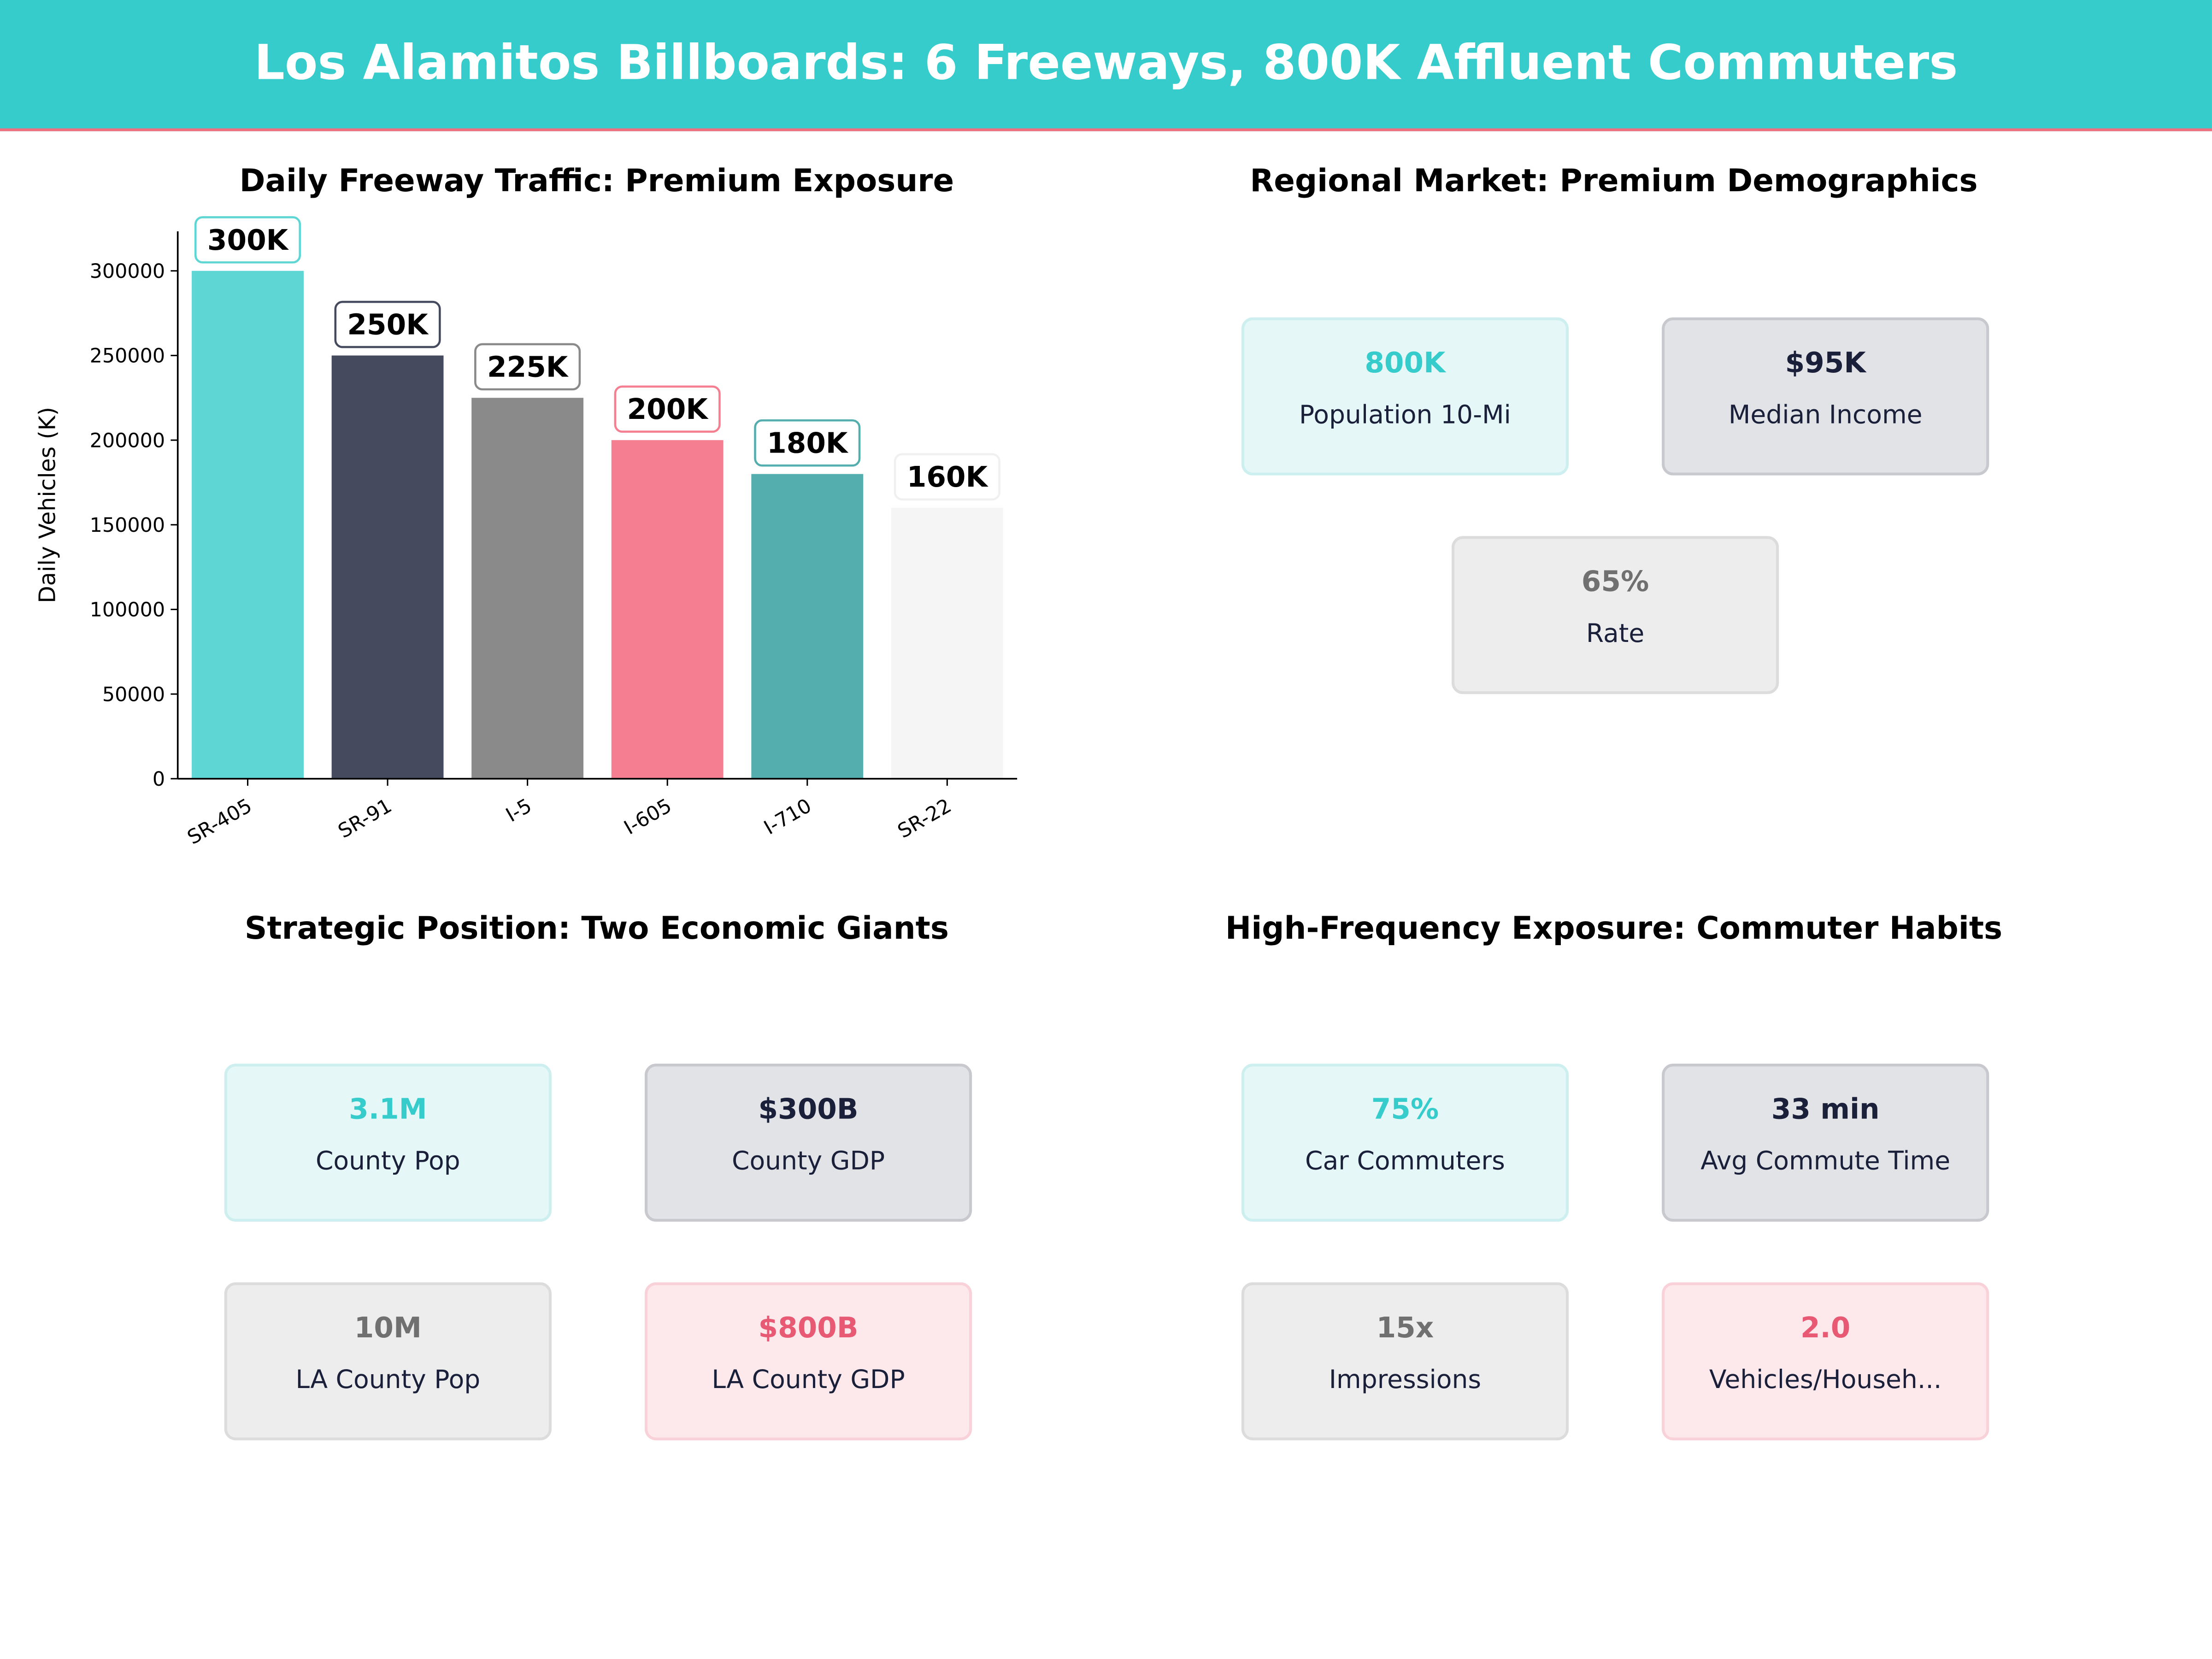  What do you see at coordinates (1405, 415) in the screenshot?
I see `card-label: Population 10-Mi` at bounding box center [1405, 415].